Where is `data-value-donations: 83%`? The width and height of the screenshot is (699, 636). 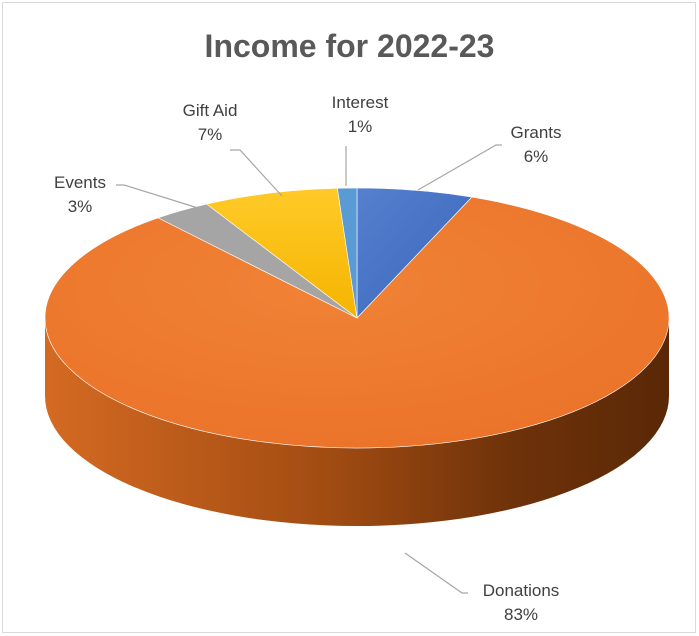 data-value-donations: 83% is located at coordinates (521, 614).